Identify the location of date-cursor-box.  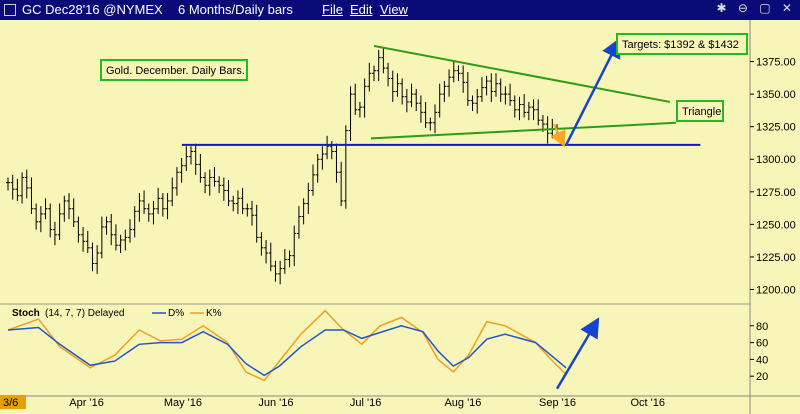
(13, 402).